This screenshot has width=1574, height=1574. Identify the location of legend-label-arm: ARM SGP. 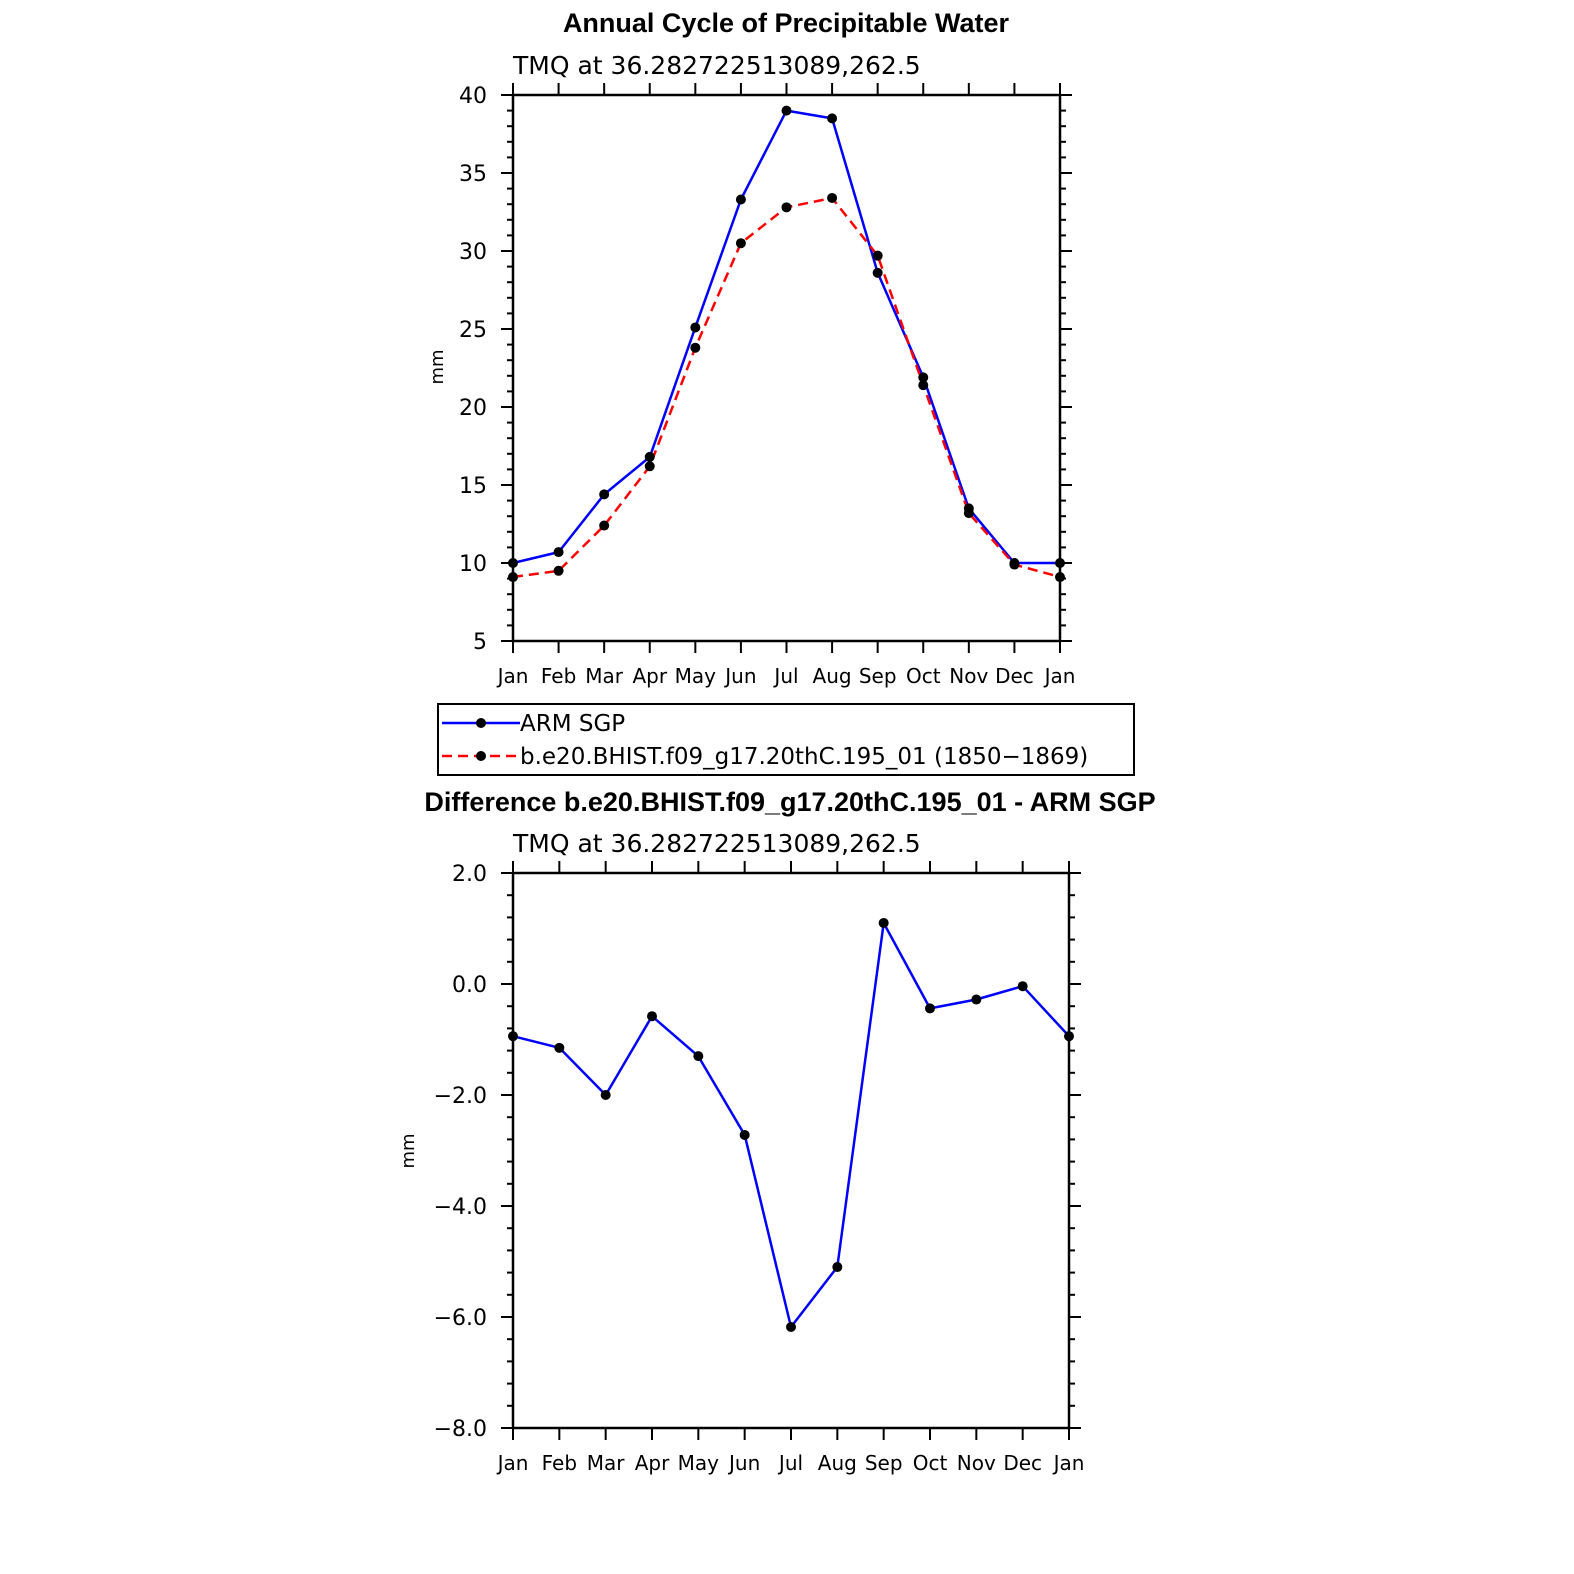
(572, 724).